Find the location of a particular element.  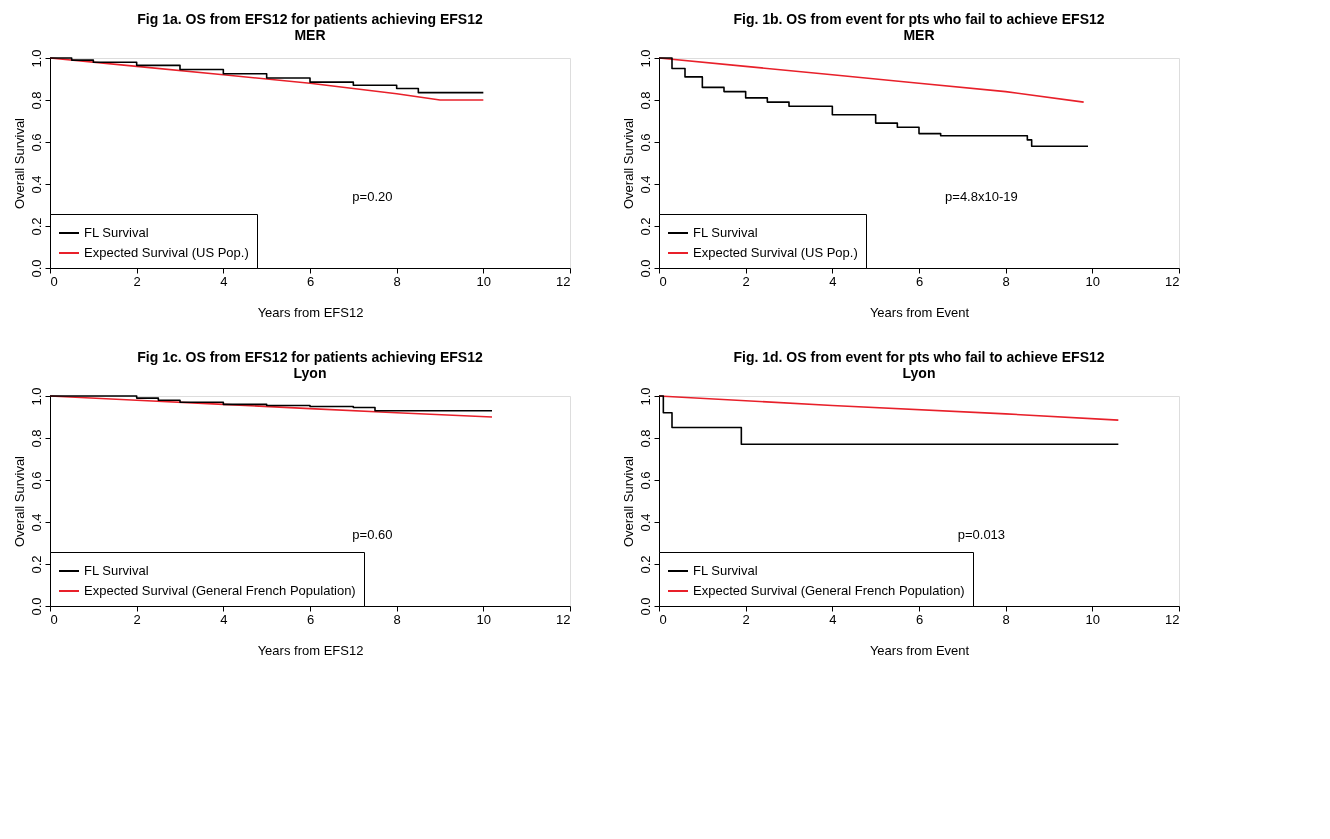

annotation: p=0.013 is located at coordinates (981, 534).